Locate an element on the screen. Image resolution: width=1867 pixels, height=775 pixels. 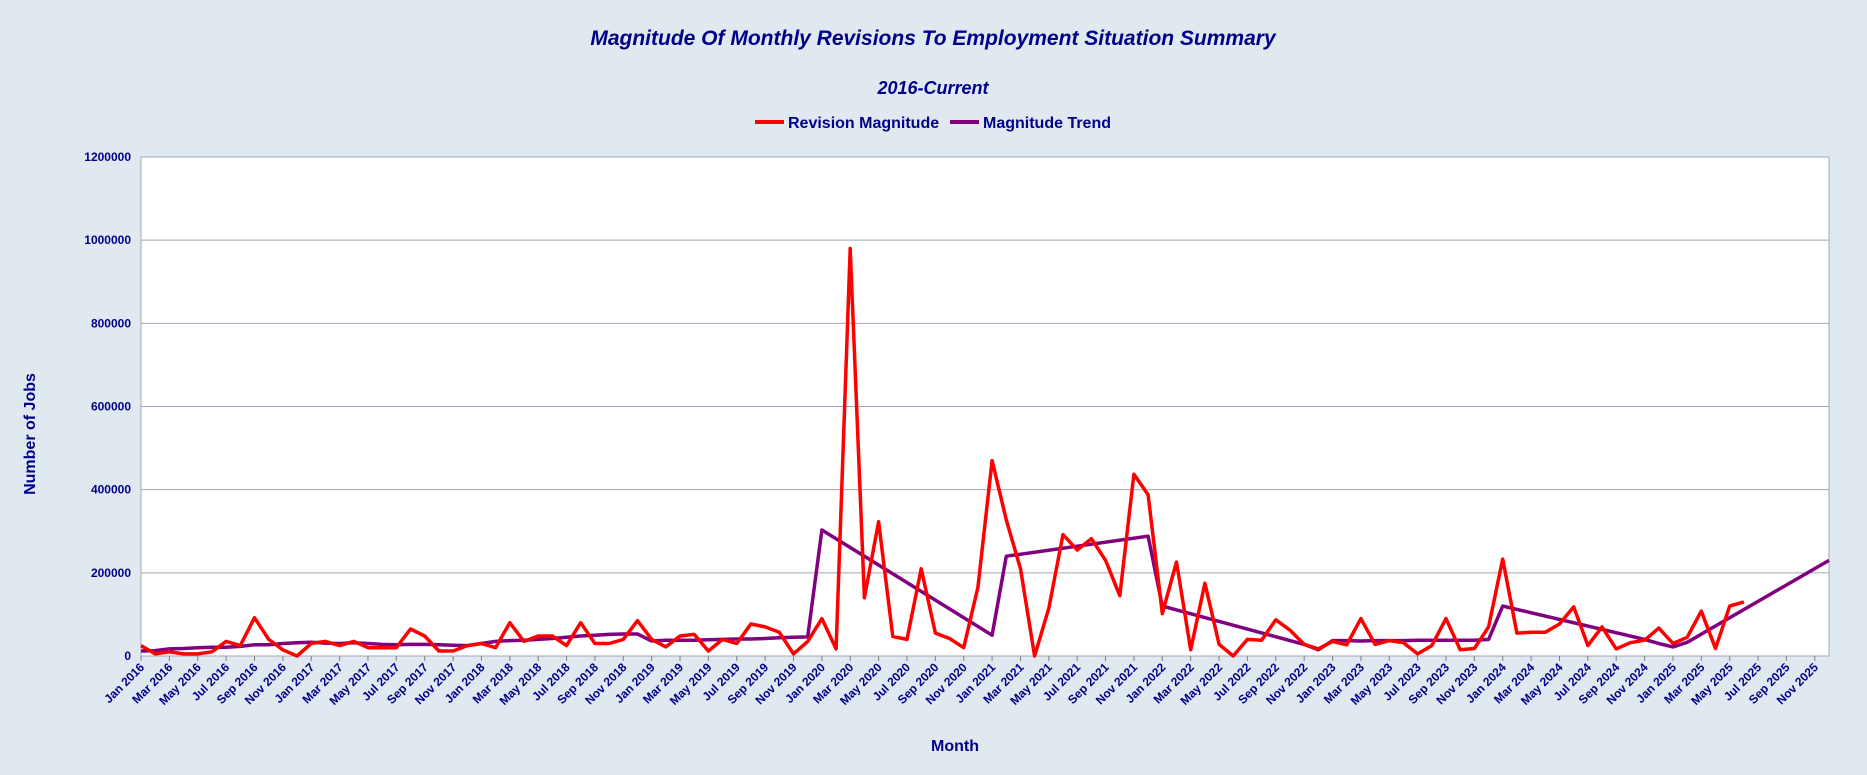
legend-label-trend: Magnitude Trend is located at coordinates (1047, 123).